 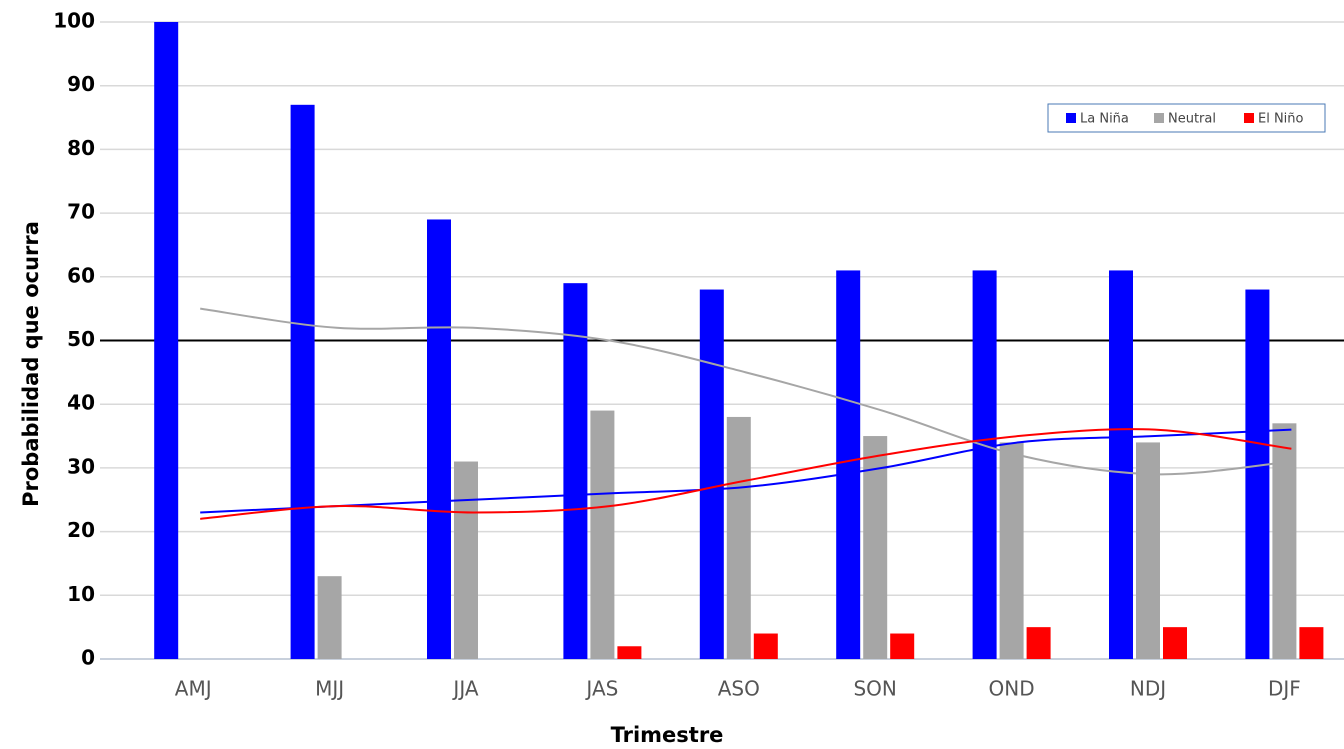 What do you see at coordinates (81, 530) in the screenshot?
I see `y-tick-label: 20` at bounding box center [81, 530].